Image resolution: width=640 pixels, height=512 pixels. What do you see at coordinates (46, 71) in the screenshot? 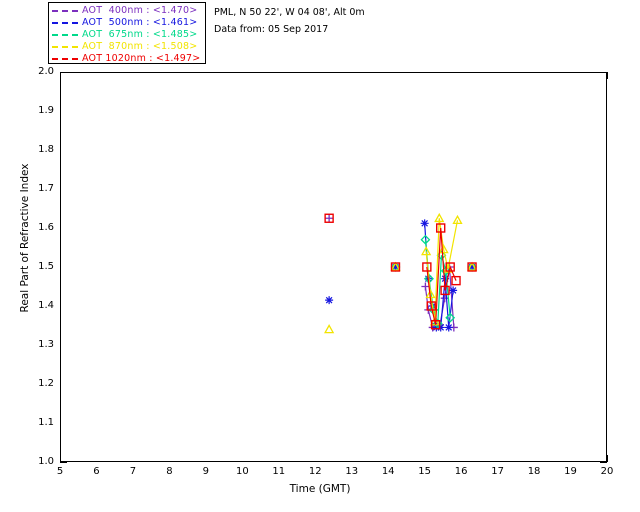
I see `y-tick-label: 2.0` at bounding box center [46, 71].